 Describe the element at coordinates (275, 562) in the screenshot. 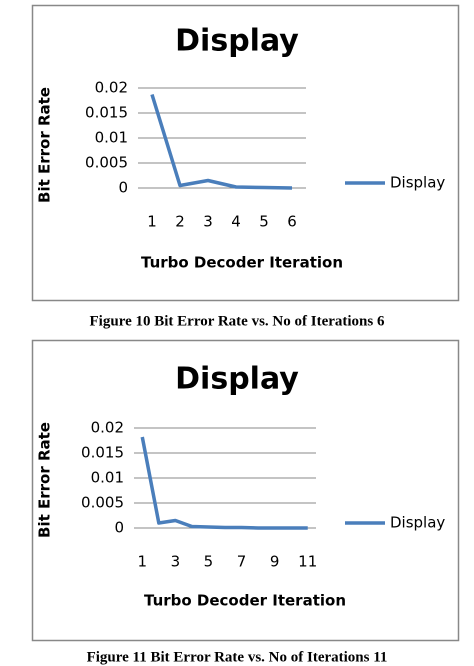

I see `x-tick-label: 9` at that location.